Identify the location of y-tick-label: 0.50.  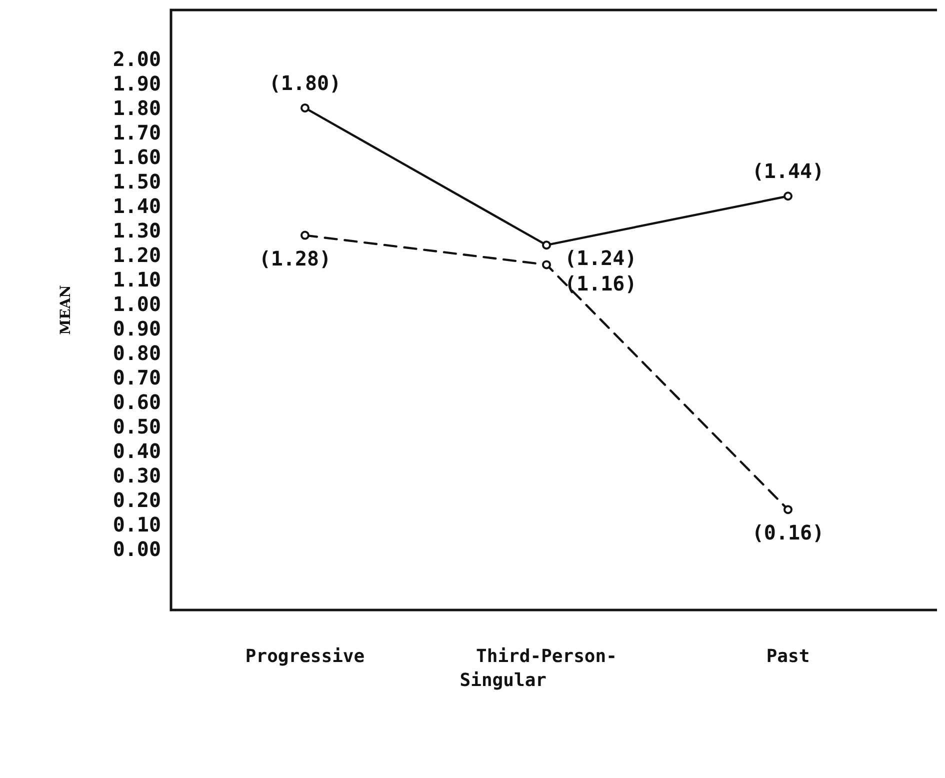
(136, 426).